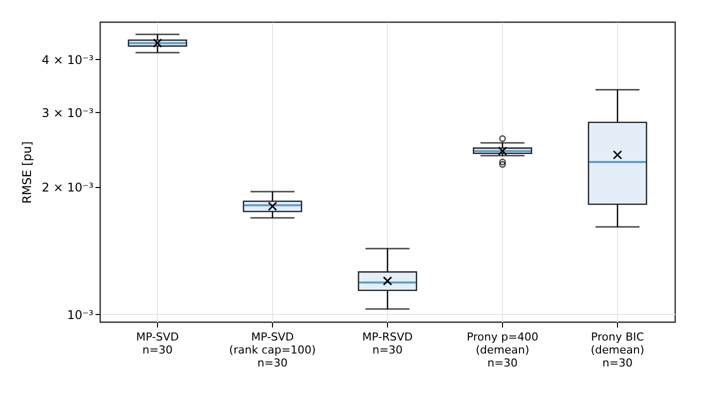  Describe the element at coordinates (272, 350) in the screenshot. I see `x-tick-label: MP-SVD (rank cap=100) n=30` at that location.